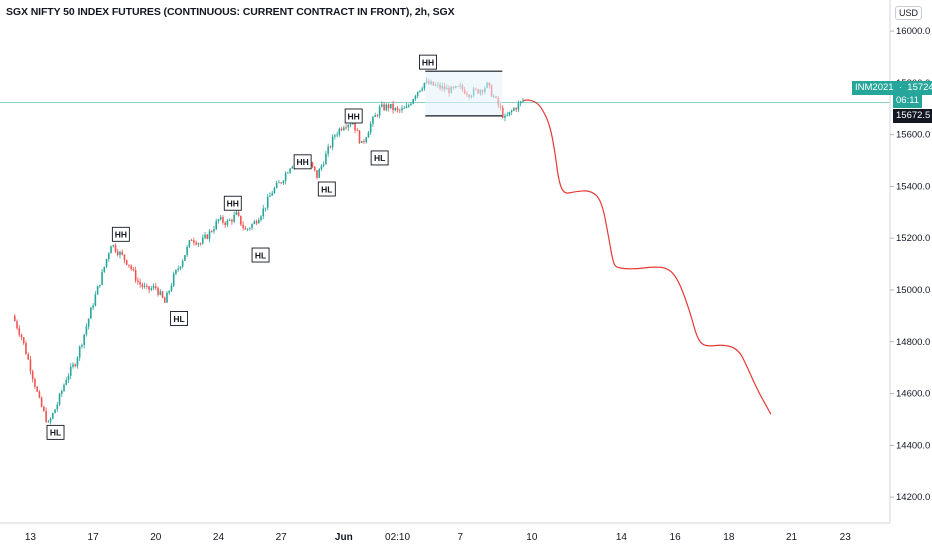 The width and height of the screenshot is (932, 550). Describe the element at coordinates (908, 13) in the screenshot. I see `currency-button: USD` at that location.